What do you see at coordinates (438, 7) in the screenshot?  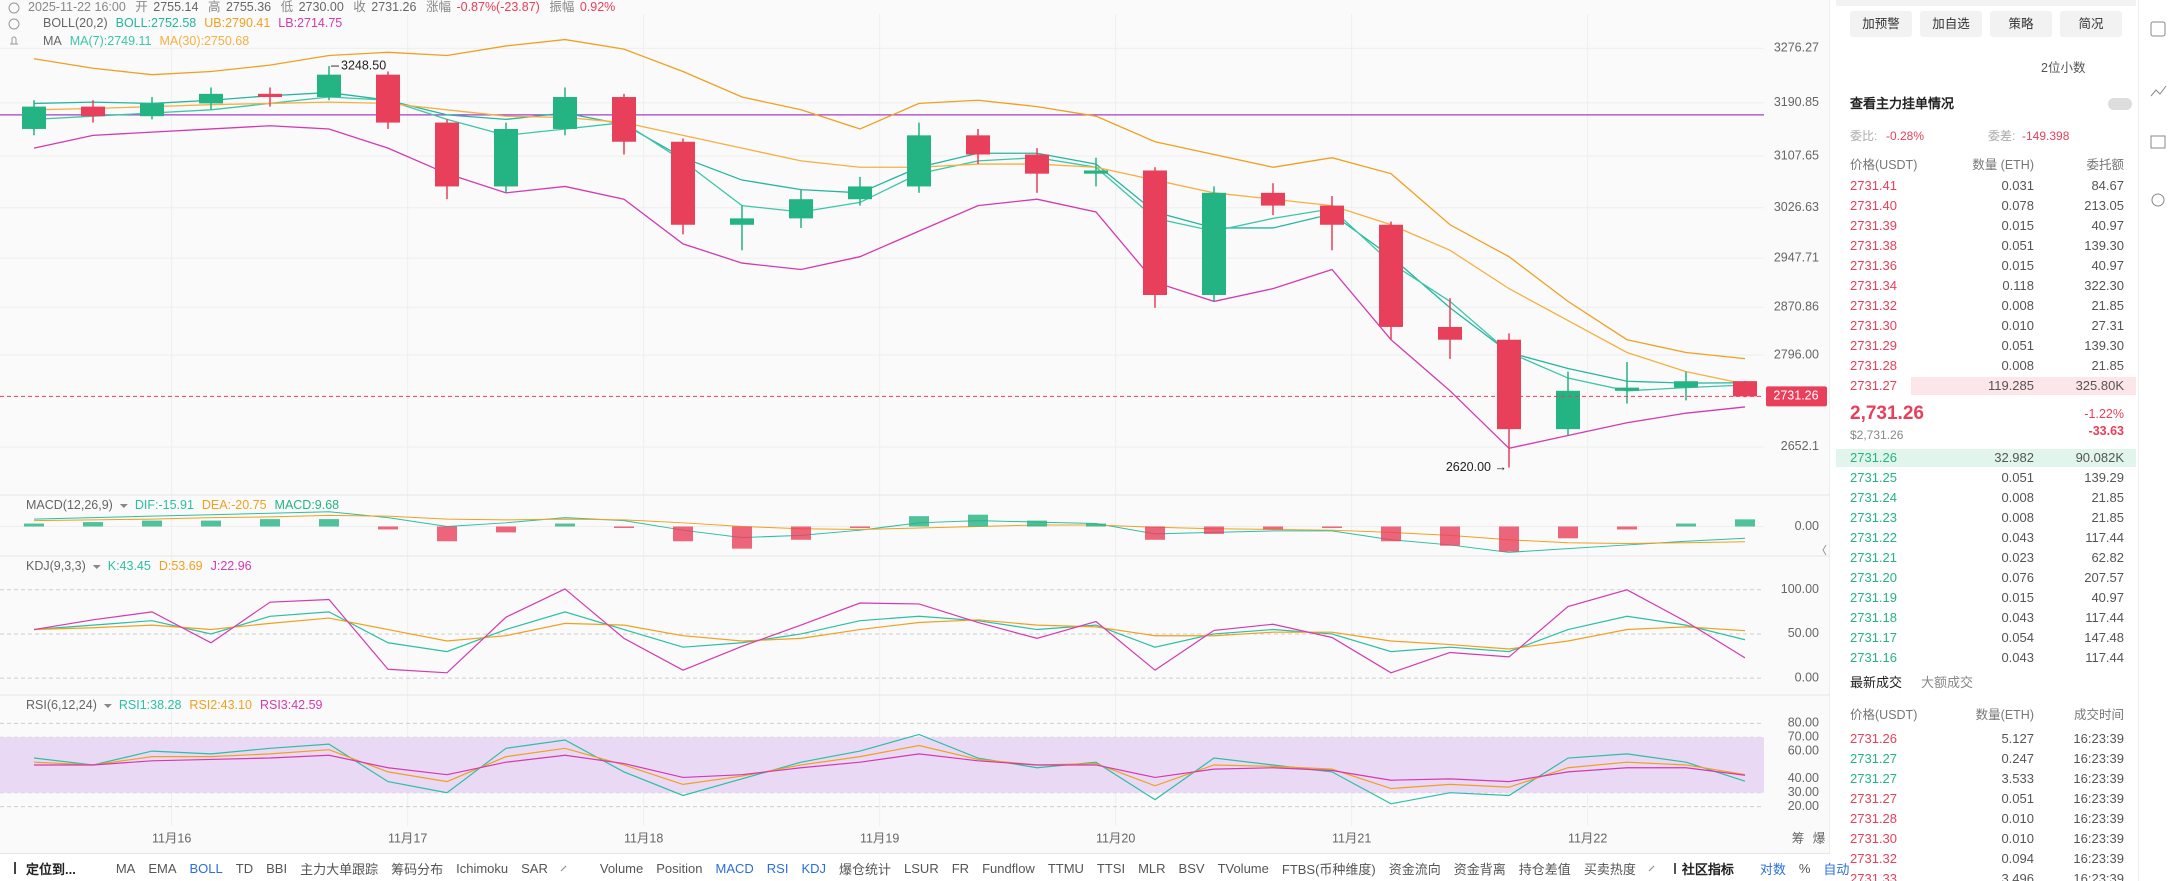 I see `label: 涨幅` at bounding box center [438, 7].